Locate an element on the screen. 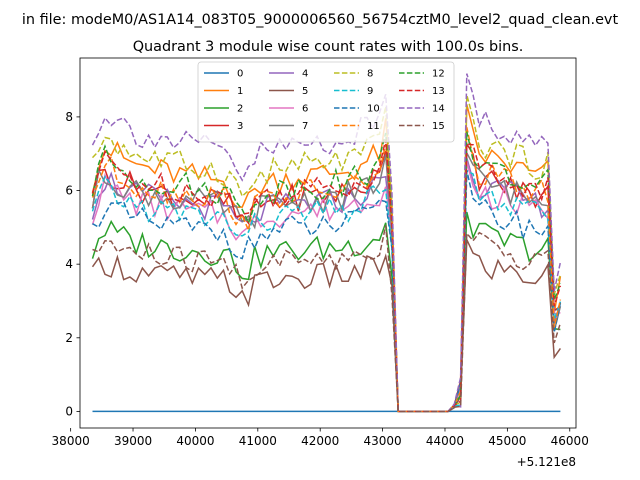  legend-label-6: 6 is located at coordinates (305, 109).